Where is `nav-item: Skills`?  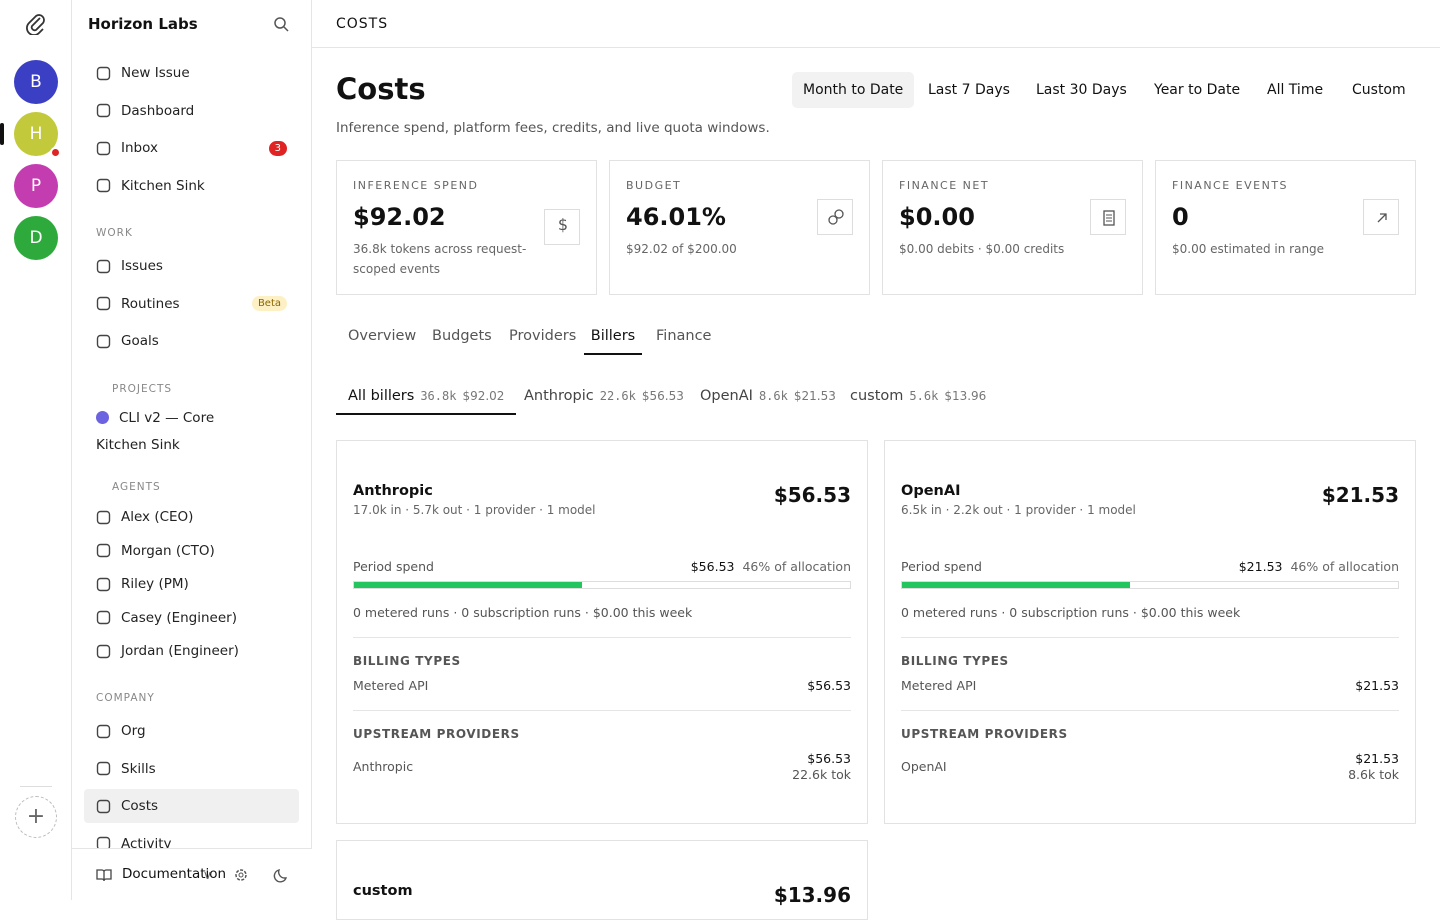 nav-item: Skills is located at coordinates (191, 769).